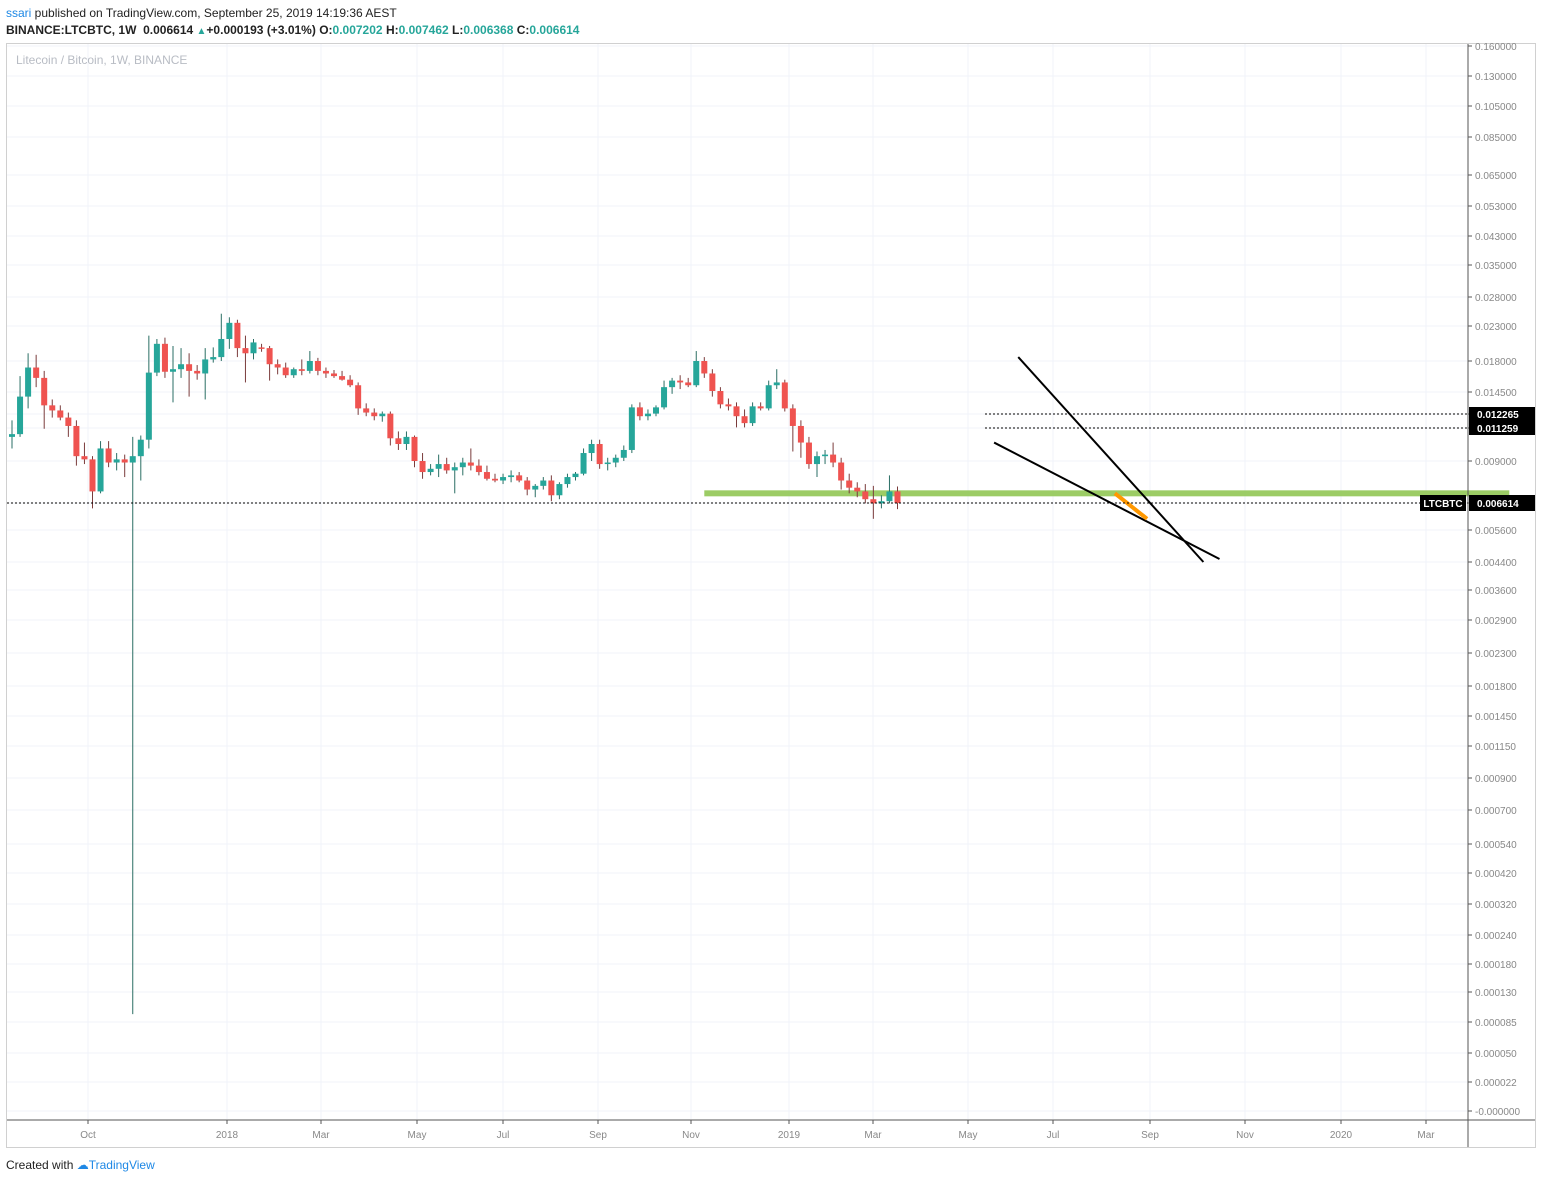  What do you see at coordinates (1496, 874) in the screenshot?
I see `price-tick-label-27: 0.000420` at bounding box center [1496, 874].